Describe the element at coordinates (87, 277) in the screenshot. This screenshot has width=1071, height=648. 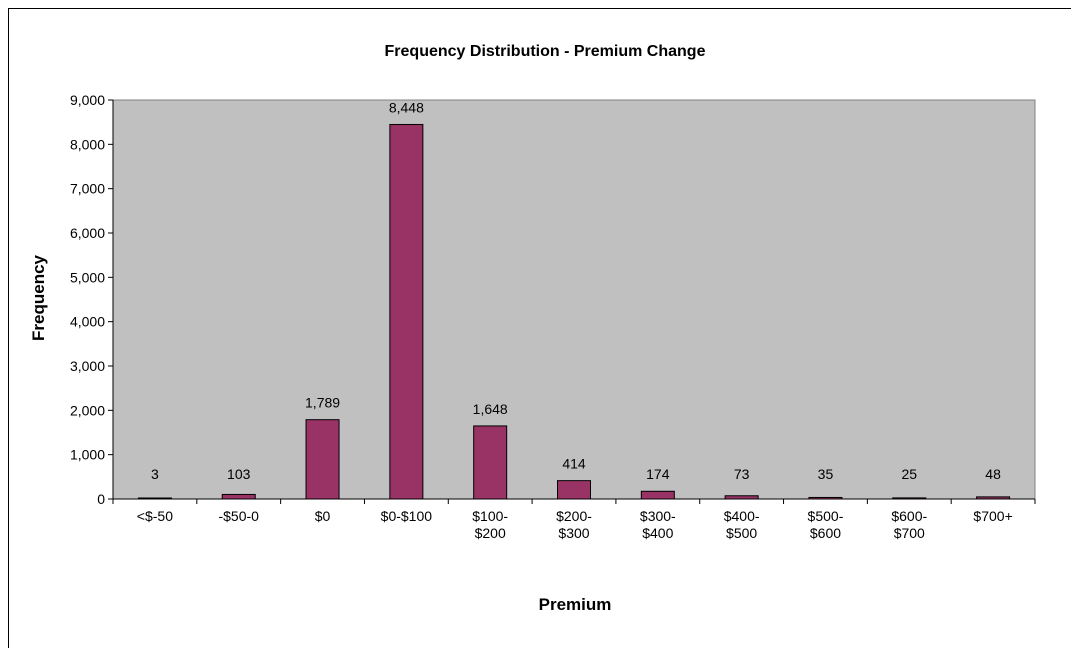
I see `y-tick-label: 5,000` at that location.